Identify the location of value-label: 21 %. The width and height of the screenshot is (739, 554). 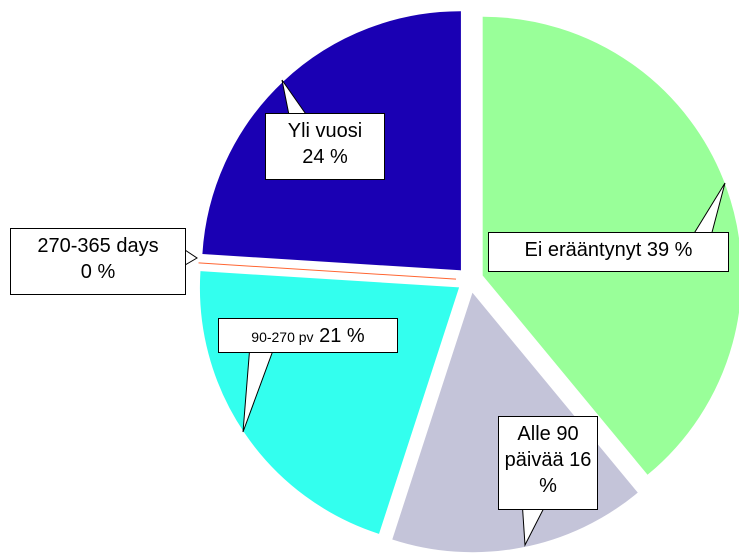
(342, 336).